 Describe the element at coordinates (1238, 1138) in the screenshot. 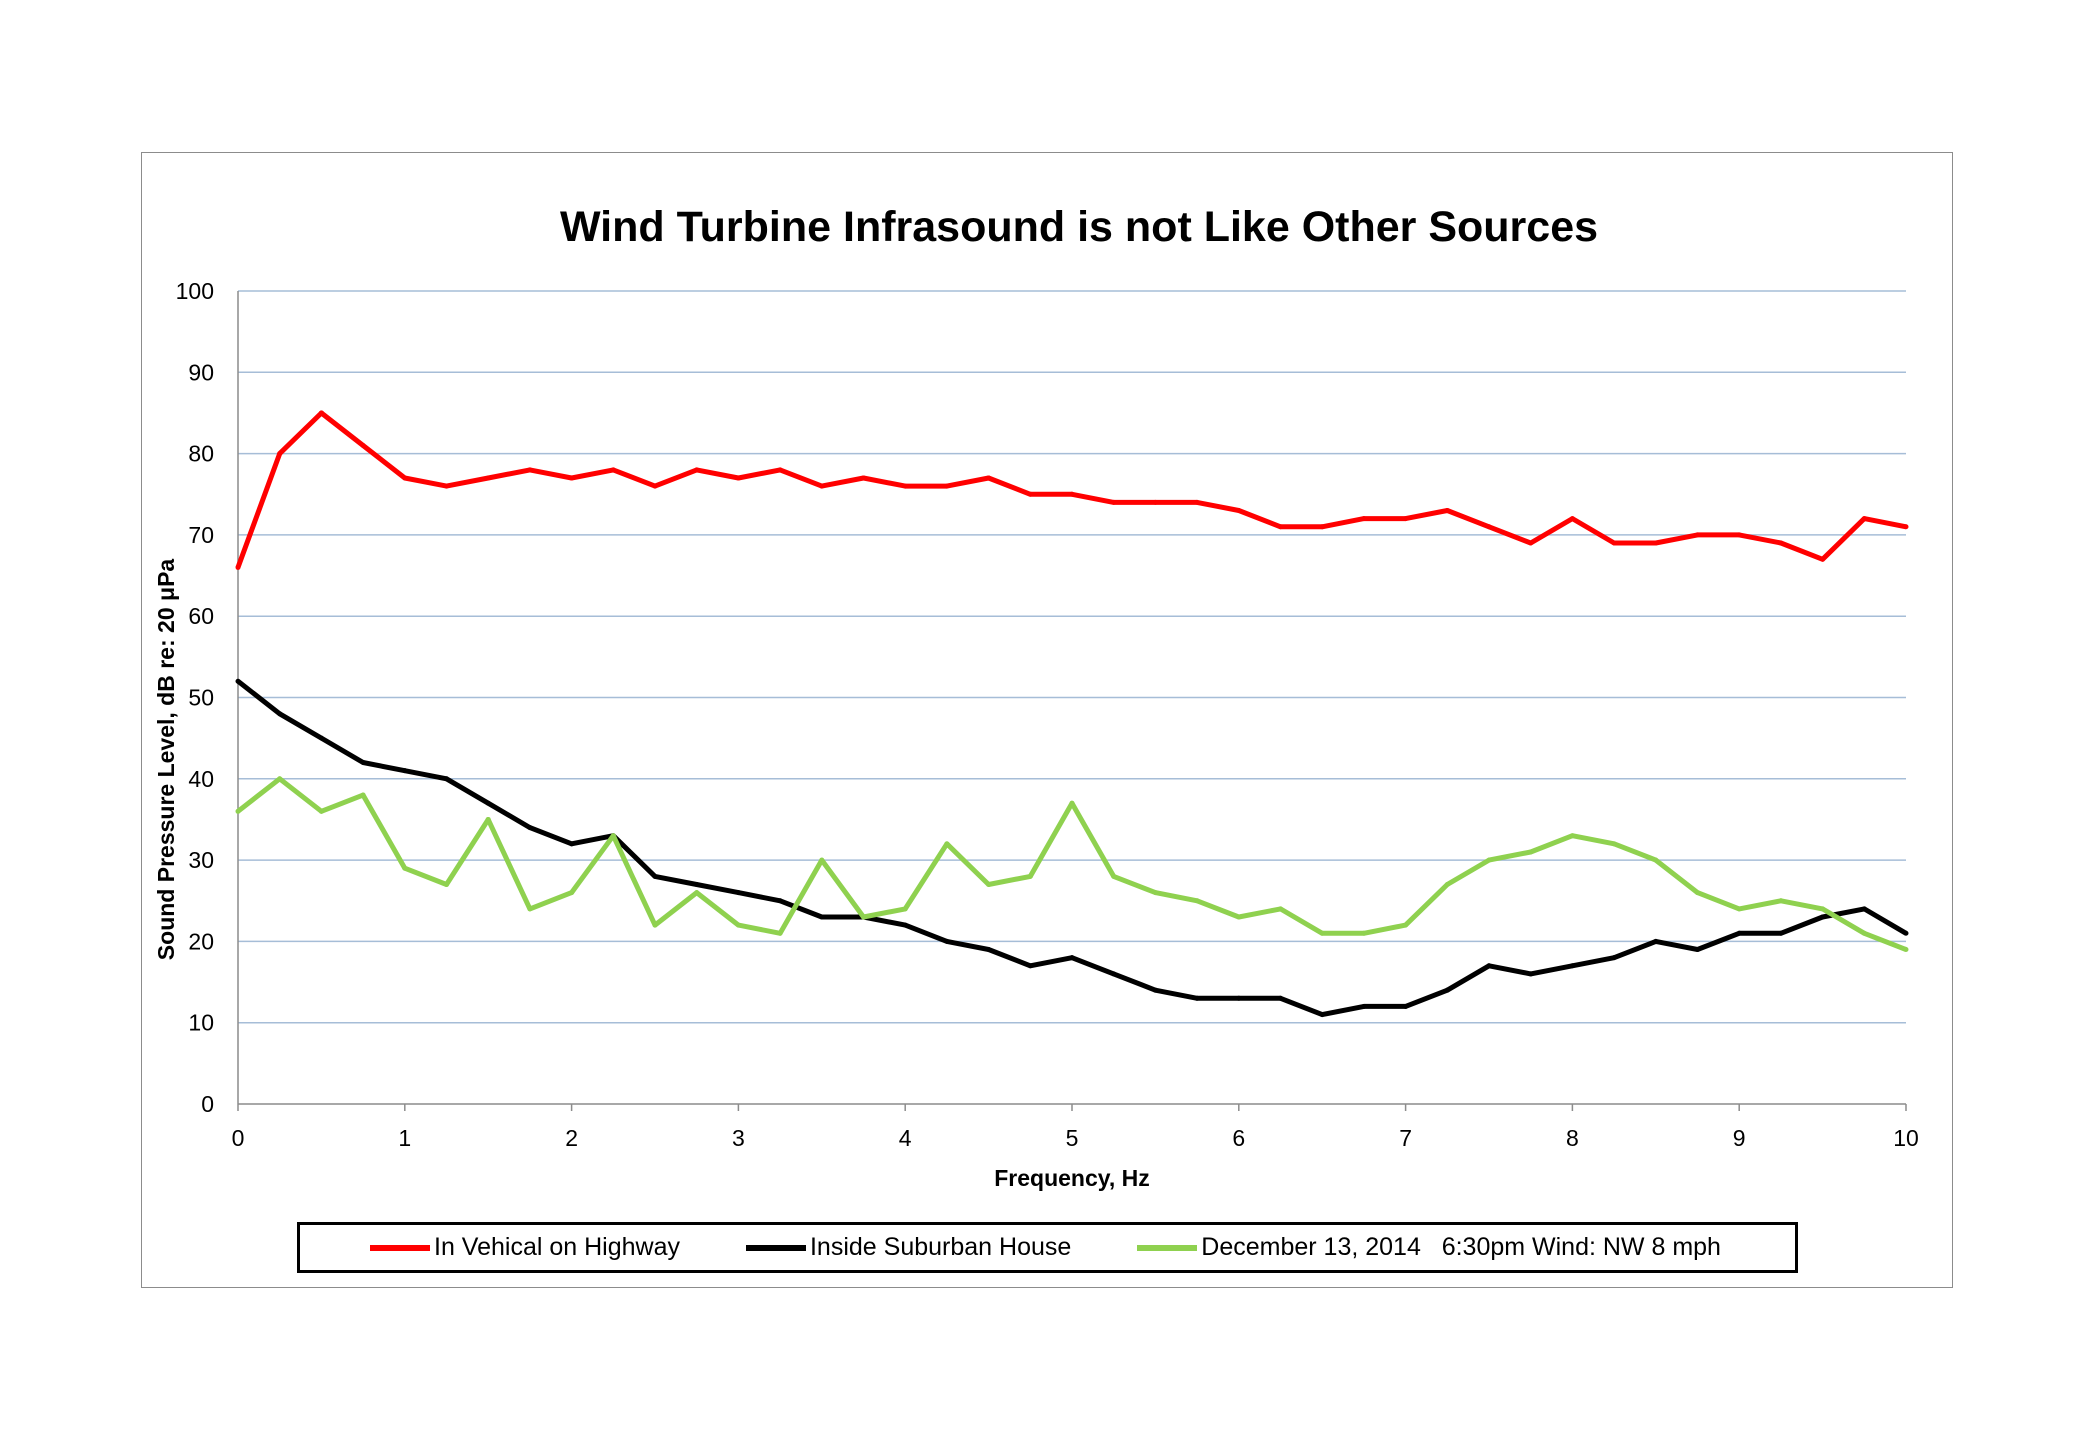

I see `x-tick-label: 6` at that location.